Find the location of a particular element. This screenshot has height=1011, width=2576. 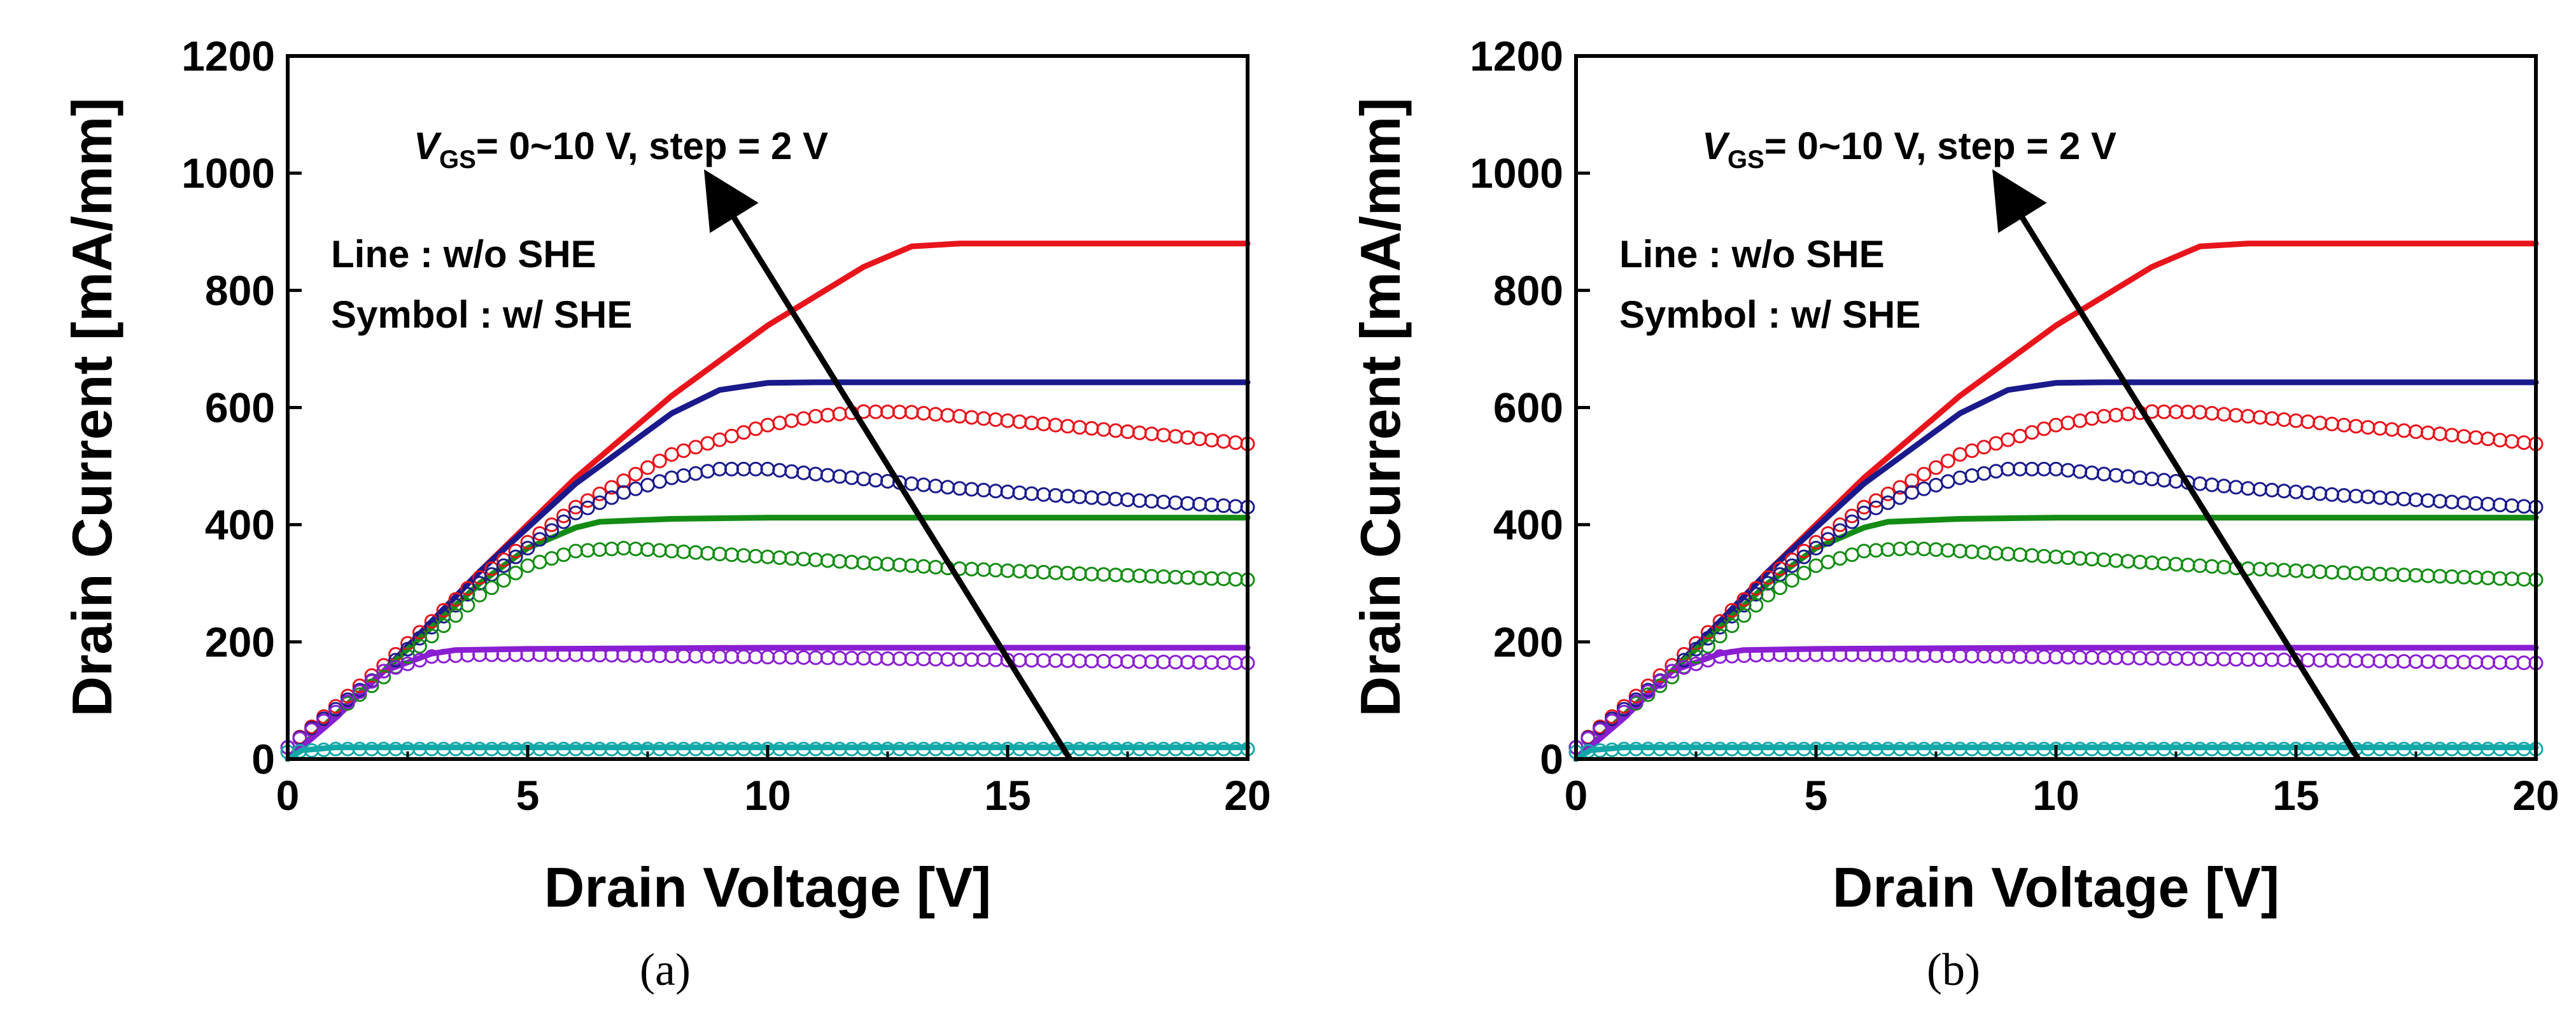

y-tick-label-0-b: 0 is located at coordinates (1551, 759).